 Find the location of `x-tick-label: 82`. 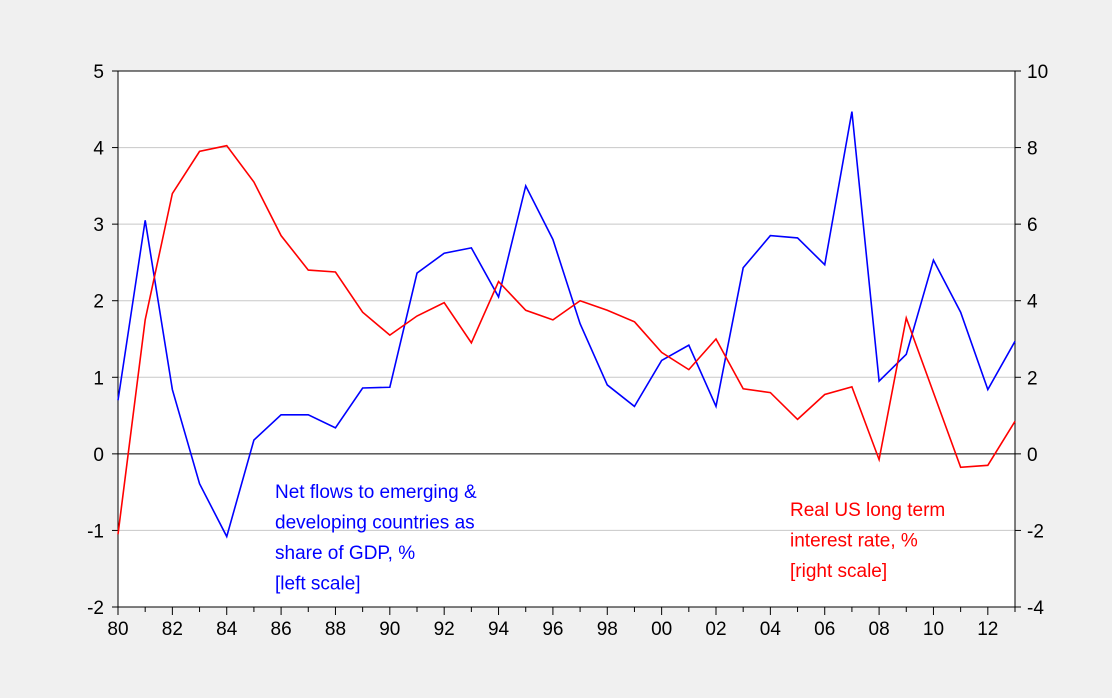

x-tick-label: 82 is located at coordinates (172, 629).